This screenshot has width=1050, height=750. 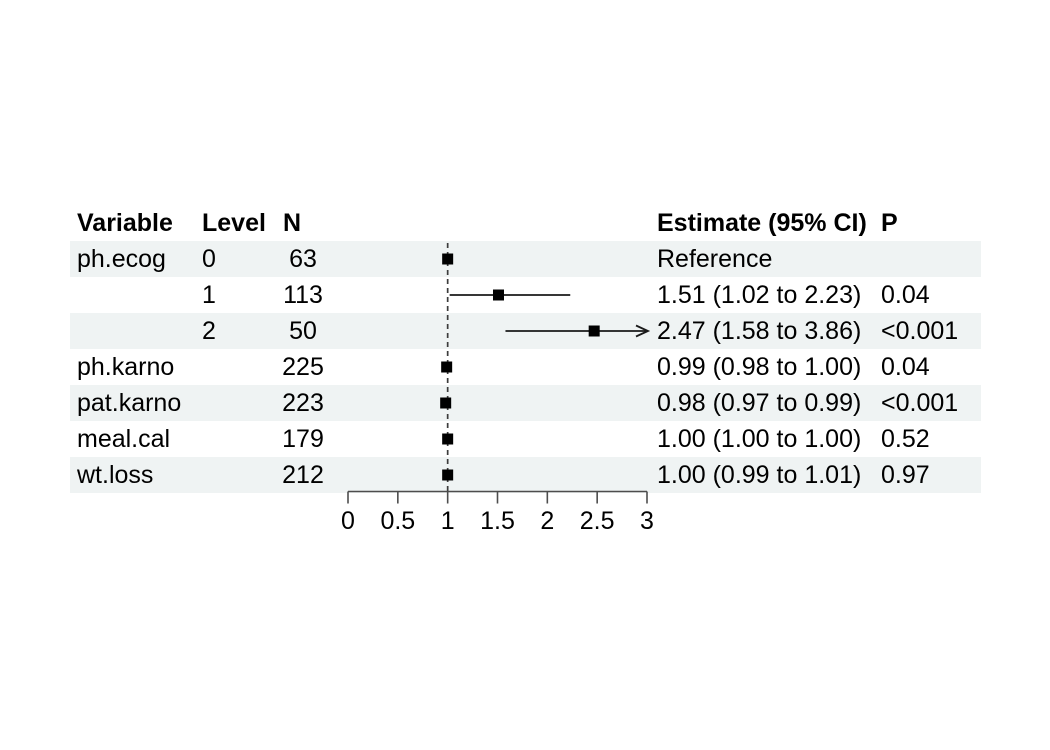 I want to click on axis-tick-label: 1, so click(x=448, y=521).